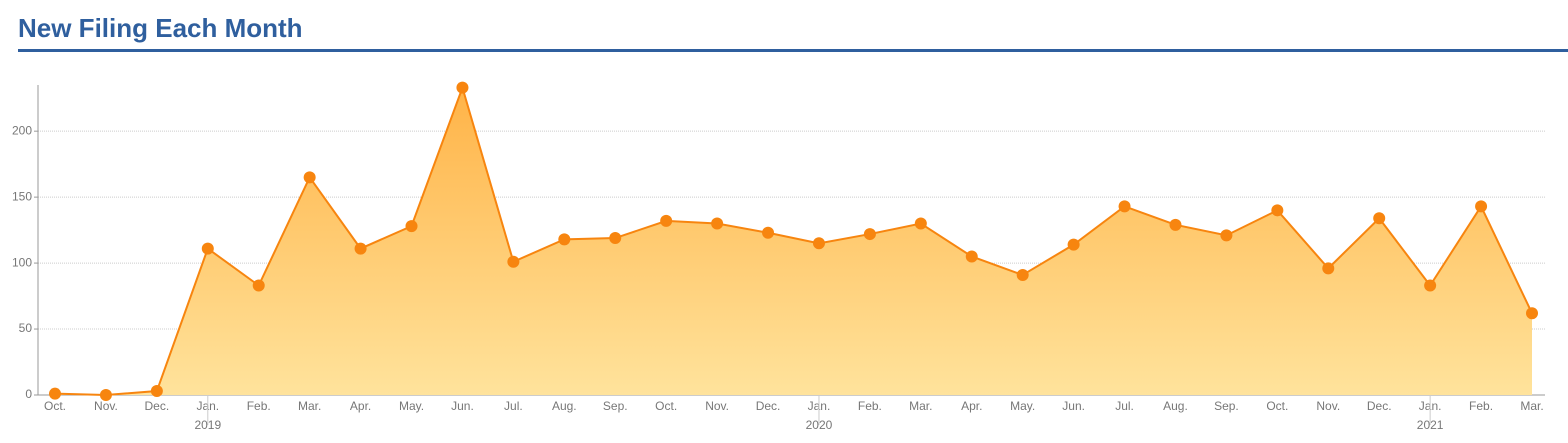 This screenshot has width=1568, height=443. Describe the element at coordinates (22, 130) in the screenshot. I see `y-tick-label: 200` at that location.